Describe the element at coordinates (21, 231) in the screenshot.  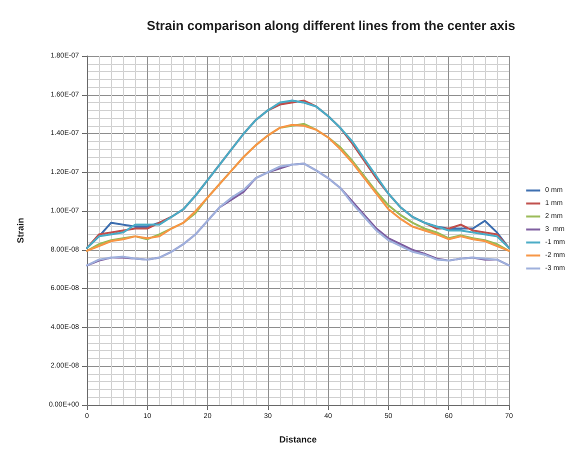
I see `y-axis-title: Strain` at that location.